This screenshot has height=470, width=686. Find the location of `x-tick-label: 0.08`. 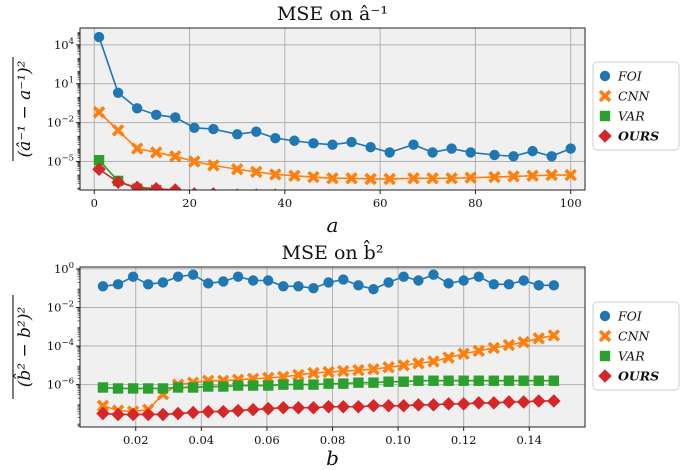

x-tick-label: 0.08 is located at coordinates (333, 440).